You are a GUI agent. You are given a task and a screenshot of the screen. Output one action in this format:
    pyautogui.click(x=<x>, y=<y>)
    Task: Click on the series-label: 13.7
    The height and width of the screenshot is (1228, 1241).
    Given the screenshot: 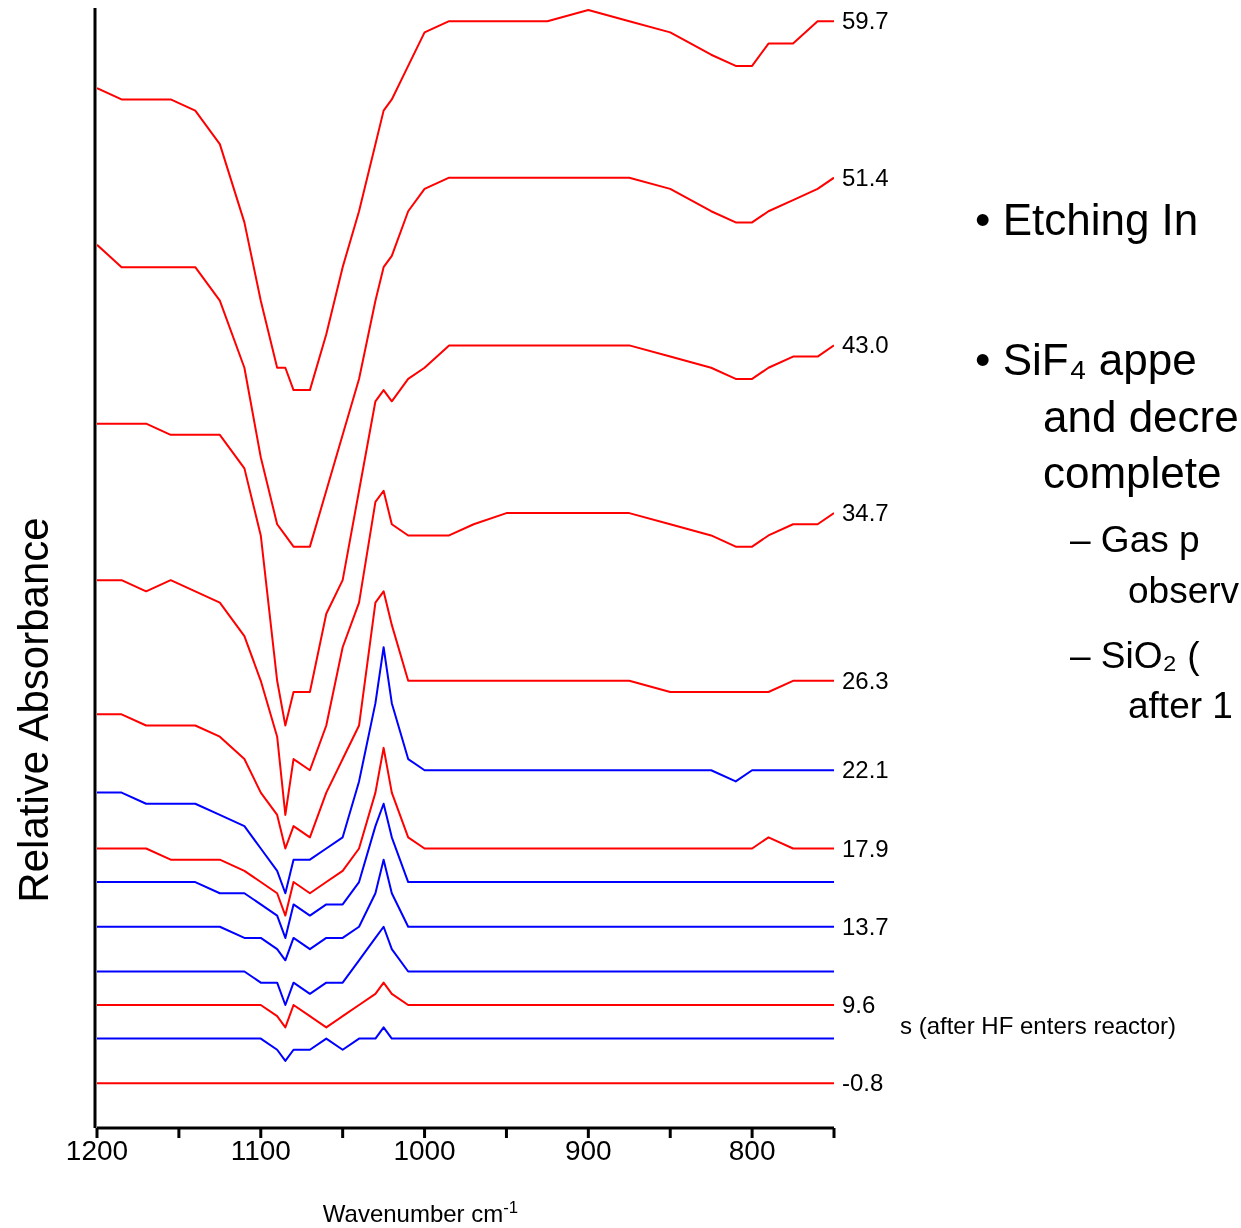 What is the action you would take?
    pyautogui.click(x=865, y=926)
    